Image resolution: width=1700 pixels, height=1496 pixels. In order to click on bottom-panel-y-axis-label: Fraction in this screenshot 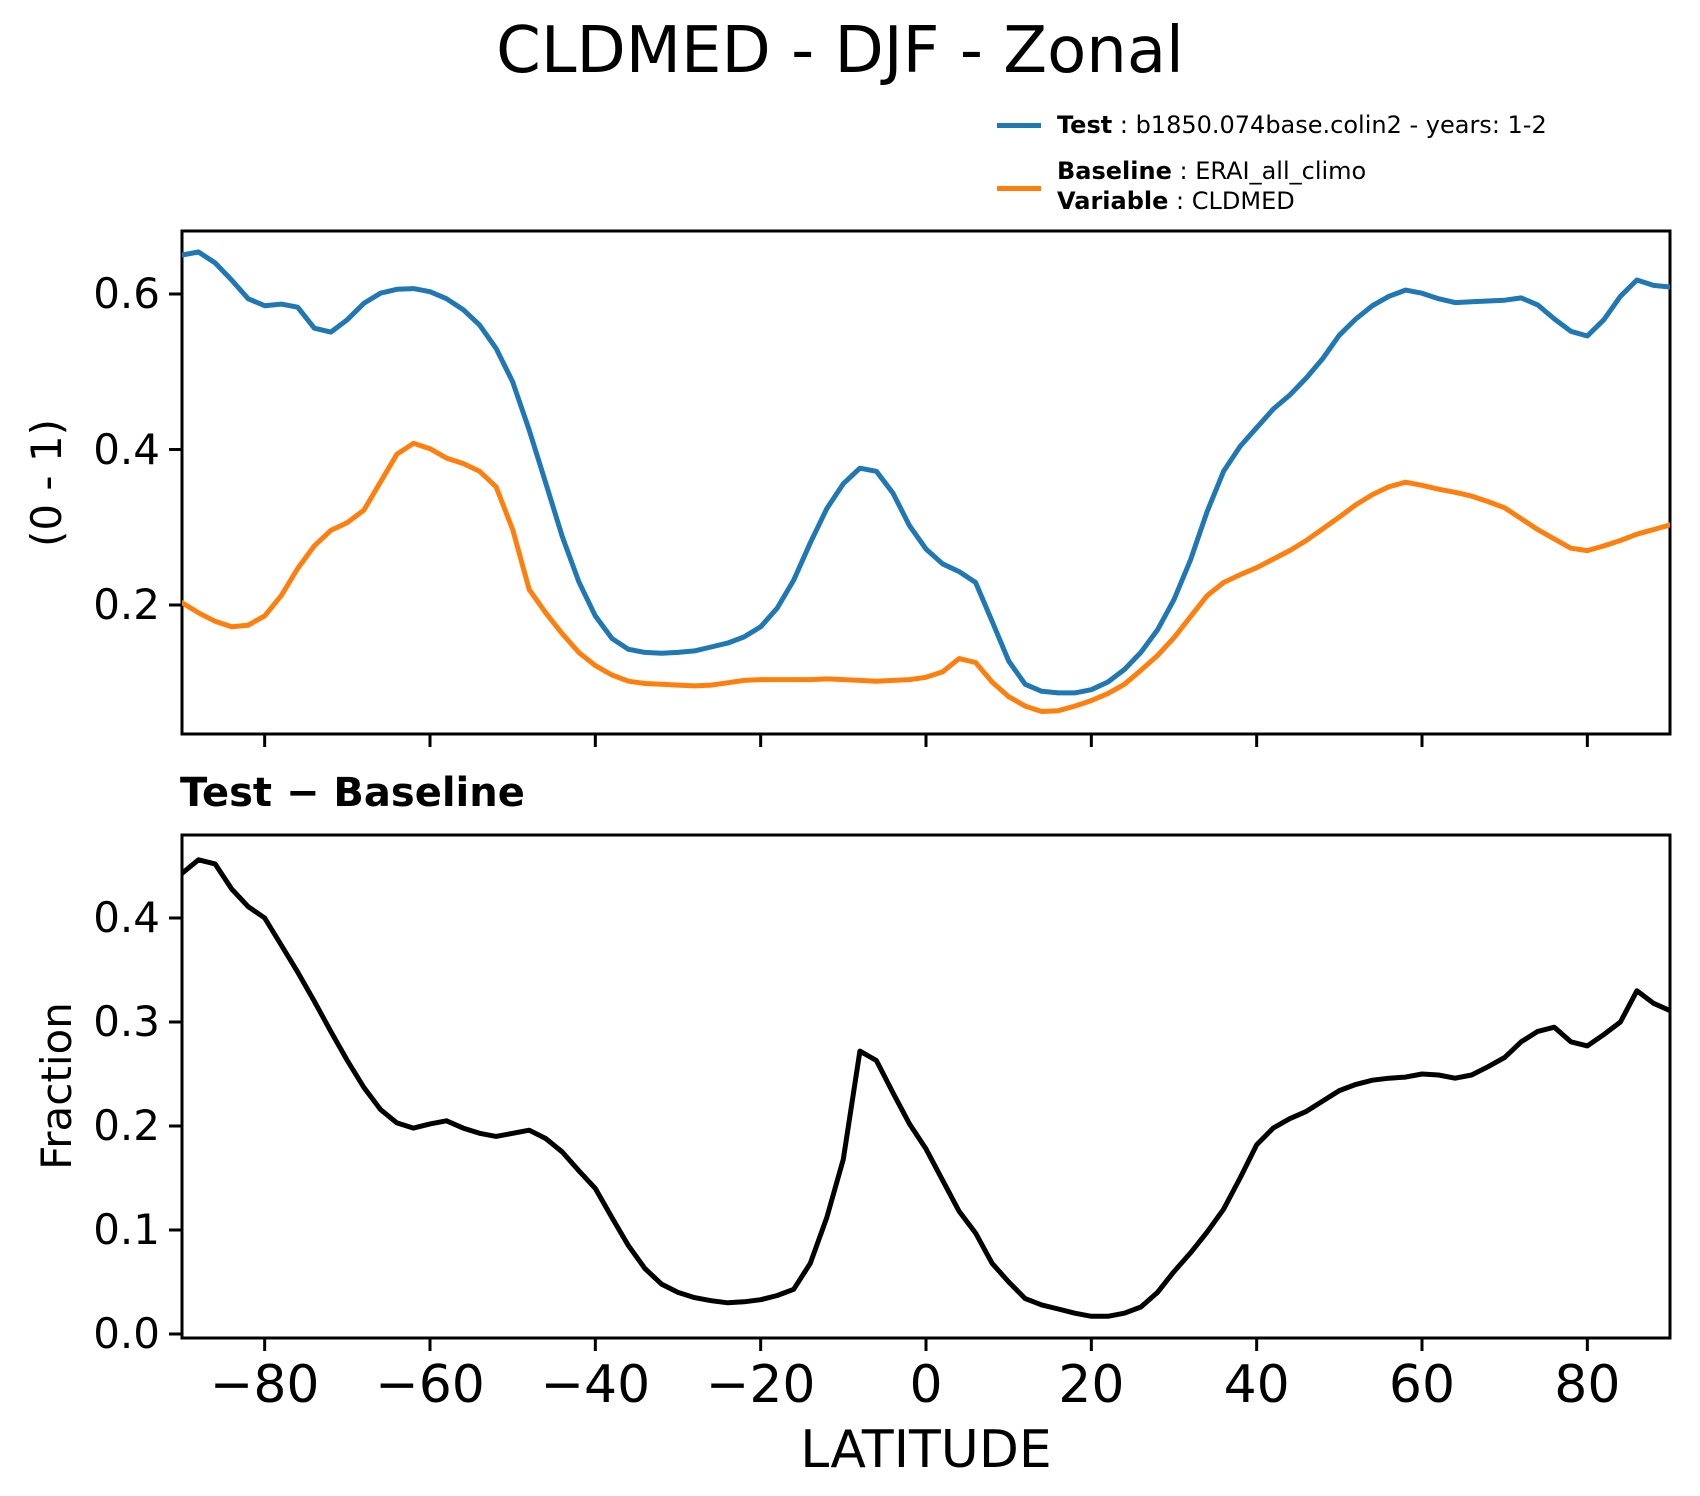, I will do `click(56, 1086)`.